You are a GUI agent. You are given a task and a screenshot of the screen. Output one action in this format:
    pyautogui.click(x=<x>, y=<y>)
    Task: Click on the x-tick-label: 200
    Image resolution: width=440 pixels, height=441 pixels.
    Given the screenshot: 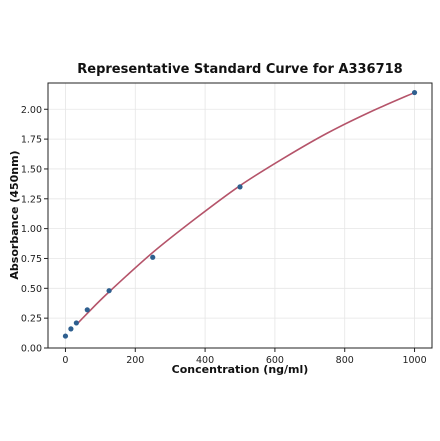 What is the action you would take?
    pyautogui.click(x=135, y=360)
    